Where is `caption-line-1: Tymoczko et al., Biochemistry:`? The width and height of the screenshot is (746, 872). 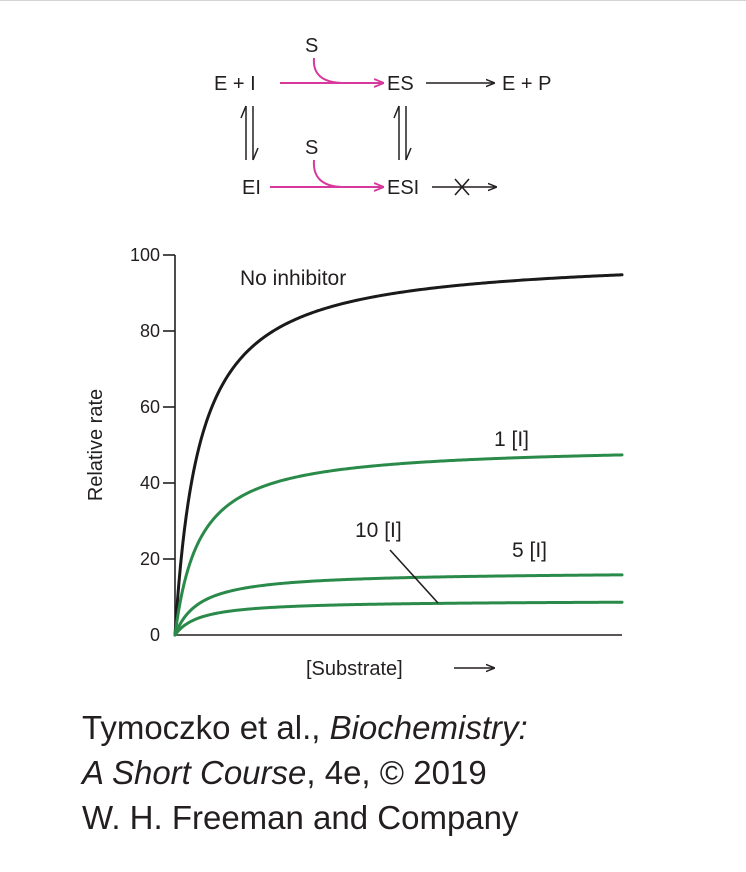
caption-line-1: Tymoczko et al., Biochemistry: is located at coordinates (402, 727).